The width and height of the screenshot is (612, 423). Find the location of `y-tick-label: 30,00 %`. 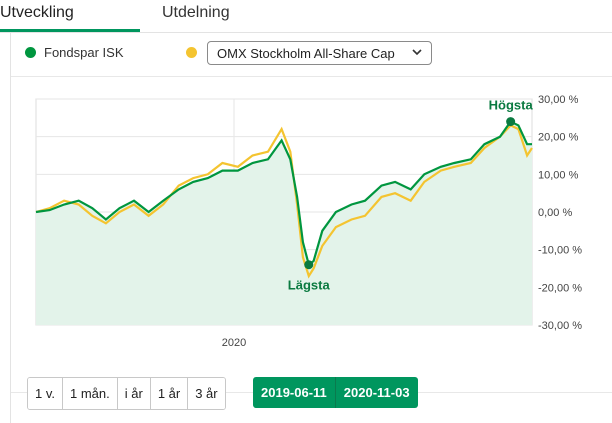

y-tick-label: 30,00 % is located at coordinates (558, 100).